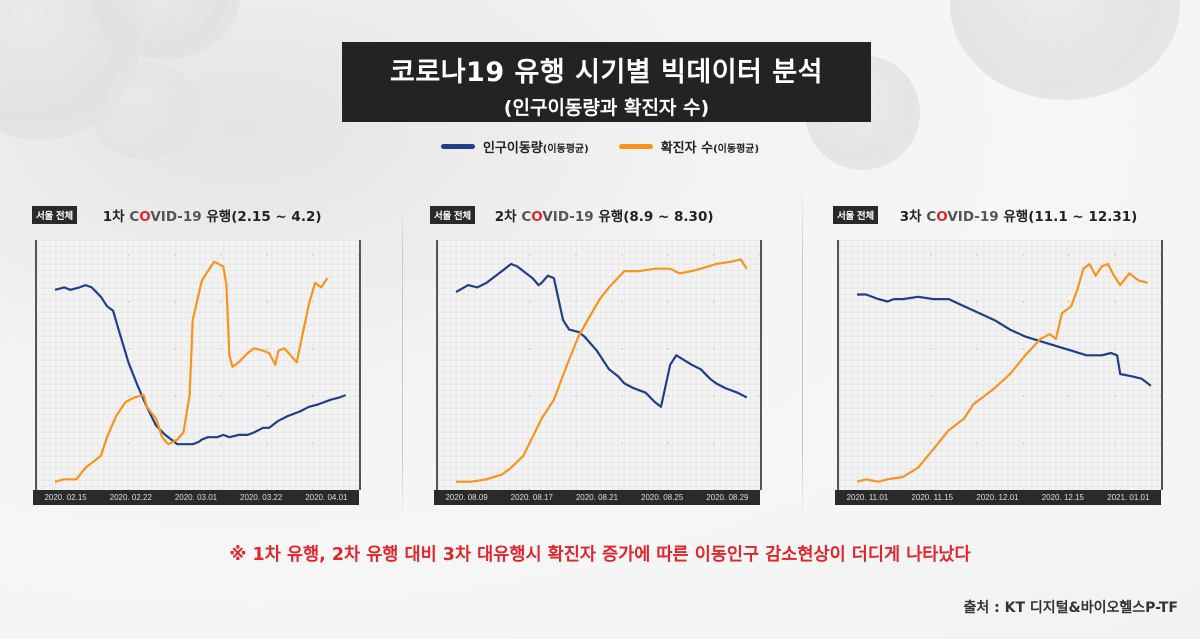 The height and width of the screenshot is (639, 1200). I want to click on x-tick: 2020. 03.01, so click(196, 497).